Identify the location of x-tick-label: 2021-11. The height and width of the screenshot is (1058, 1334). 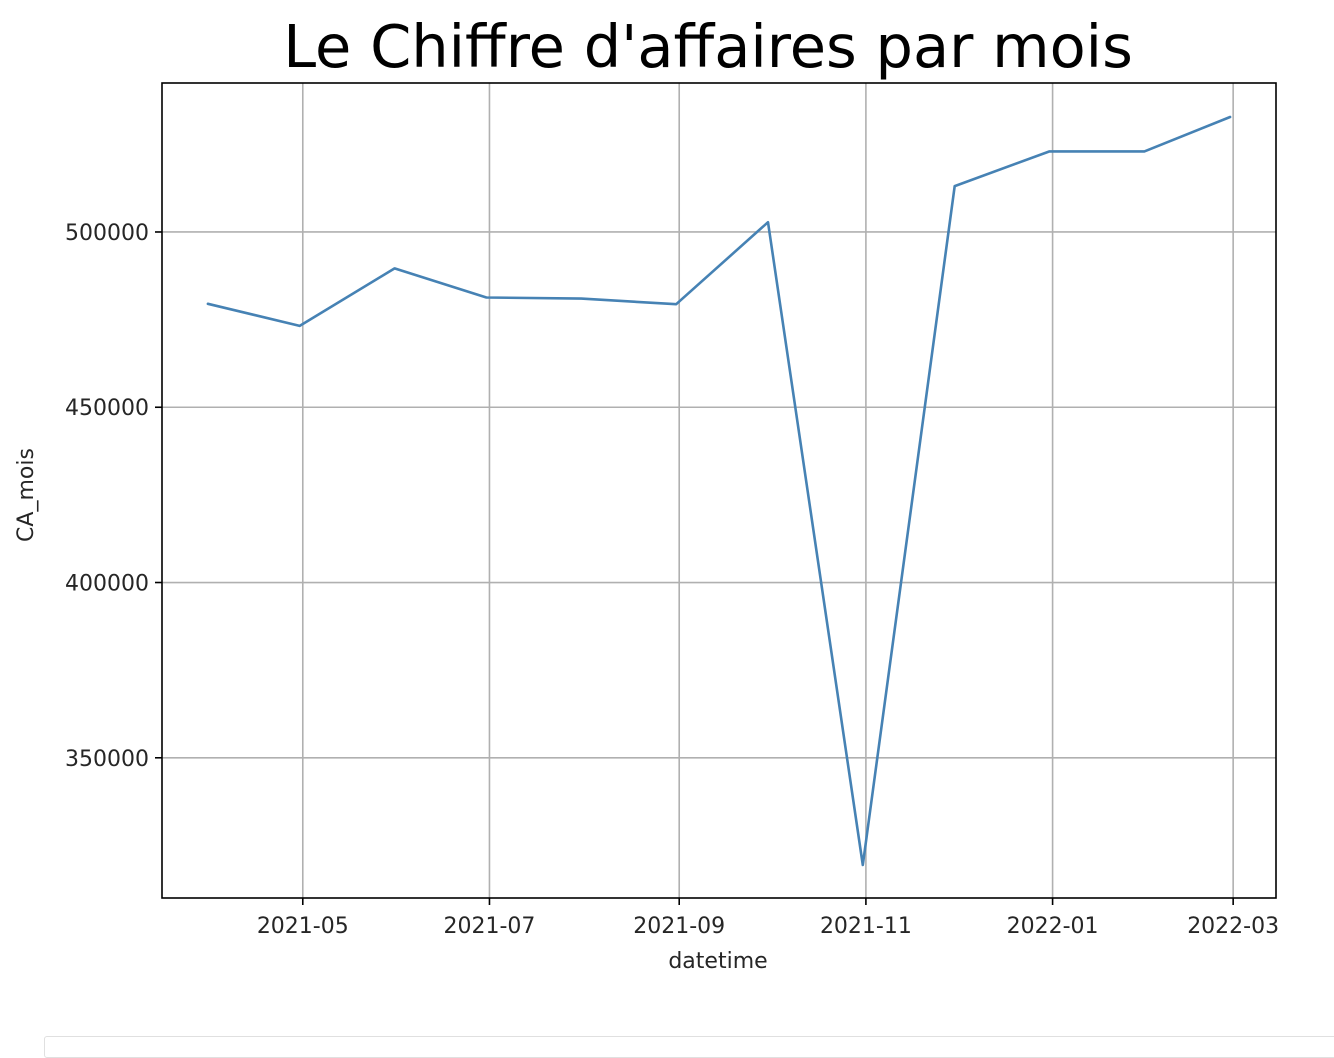
(866, 926).